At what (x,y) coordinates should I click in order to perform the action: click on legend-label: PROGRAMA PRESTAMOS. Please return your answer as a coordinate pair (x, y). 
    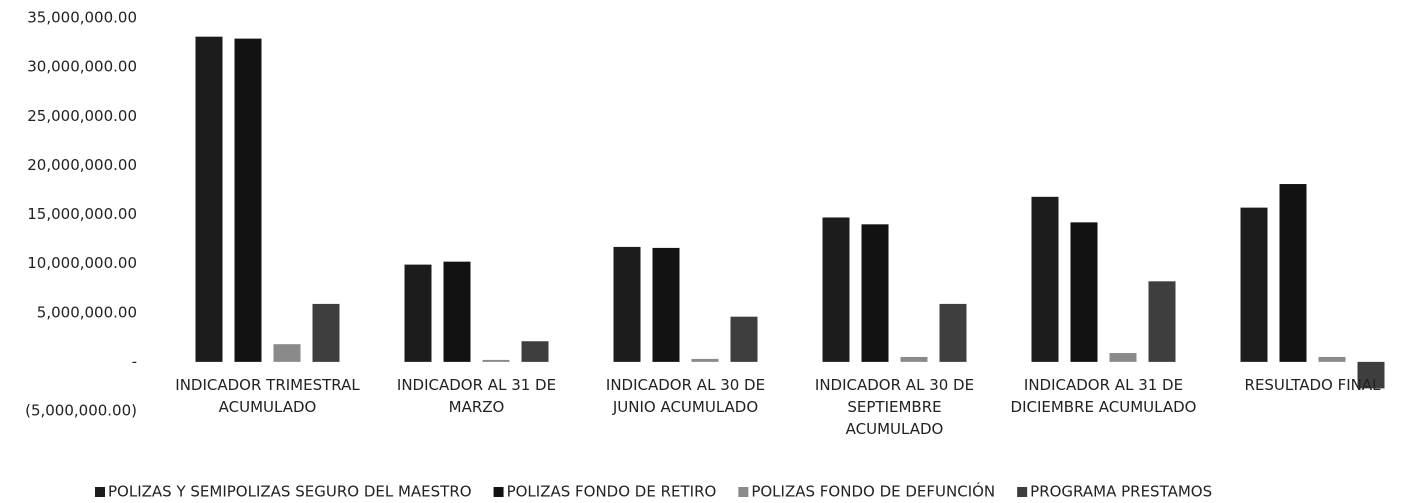
    Looking at the image, I should click on (1121, 492).